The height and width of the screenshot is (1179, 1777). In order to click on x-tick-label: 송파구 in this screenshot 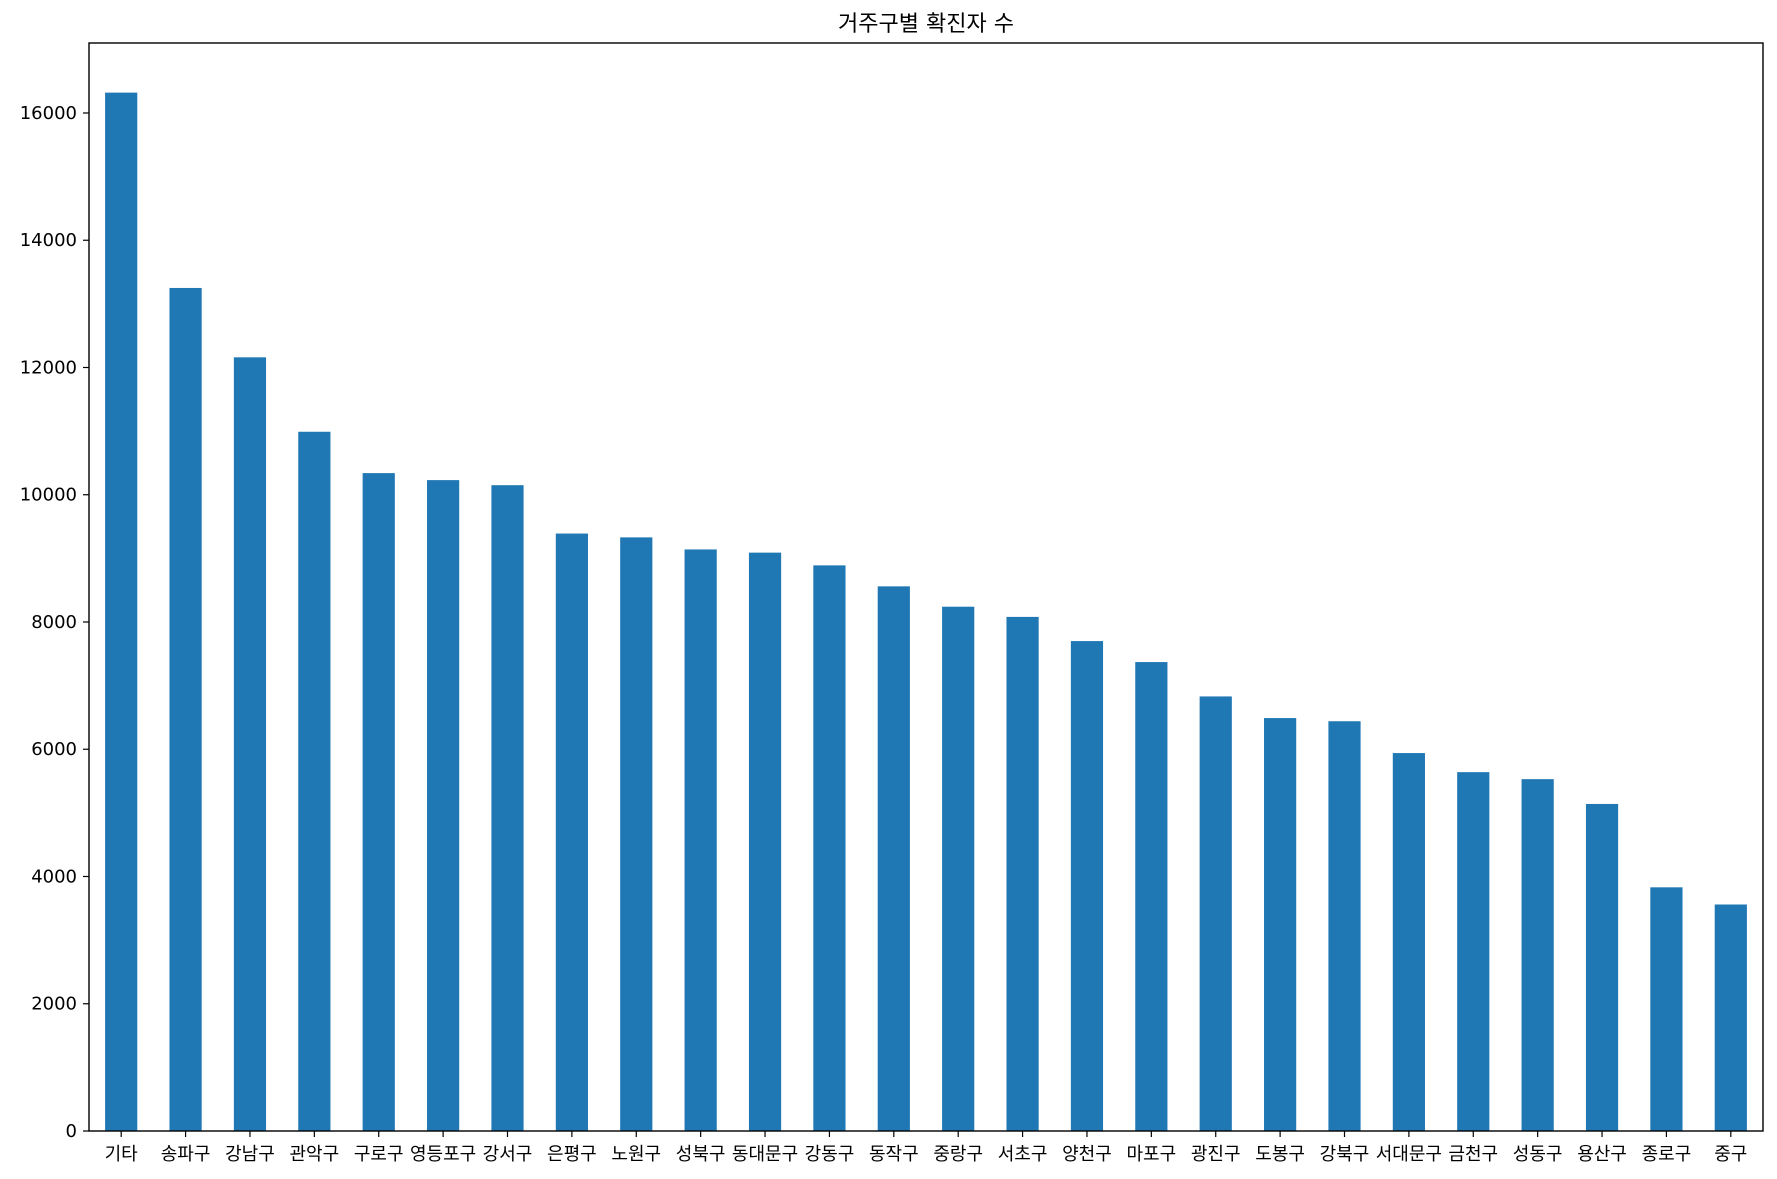, I will do `click(186, 1154)`.